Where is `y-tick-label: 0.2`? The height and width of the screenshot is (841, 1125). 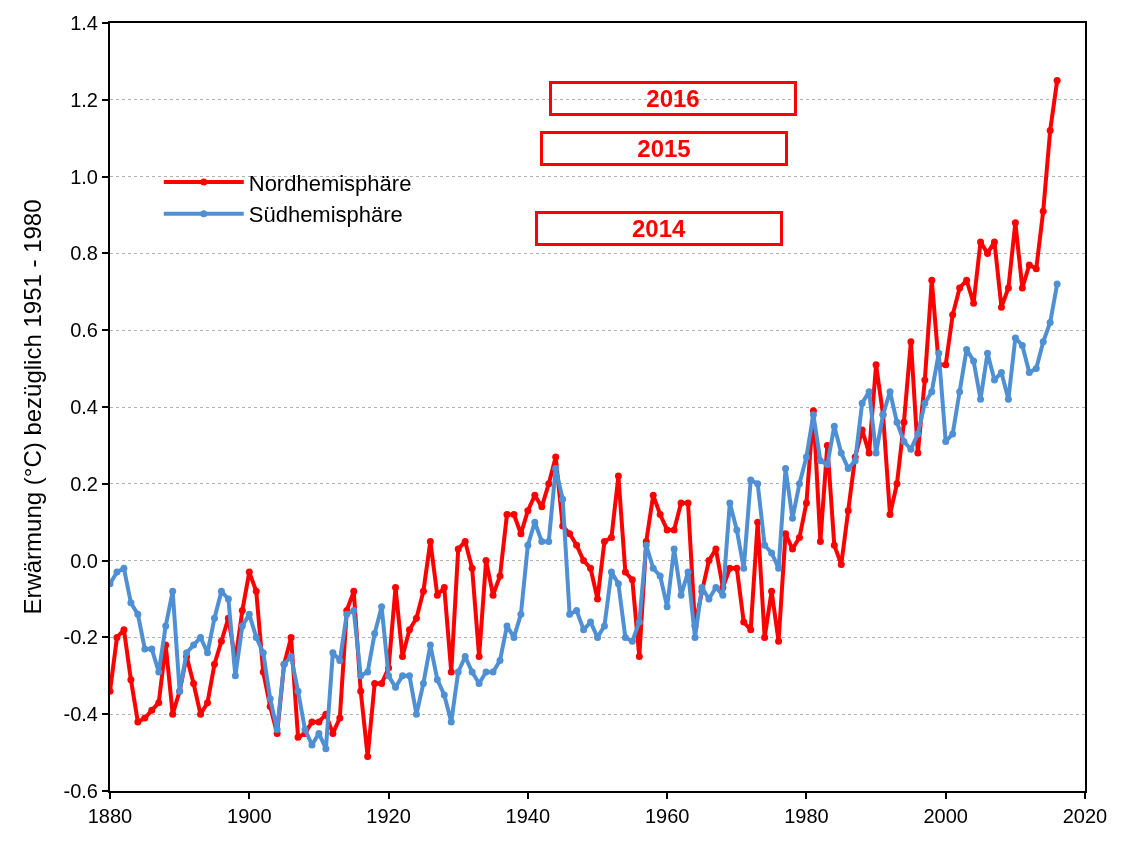 y-tick-label: 0.2 is located at coordinates (84, 483).